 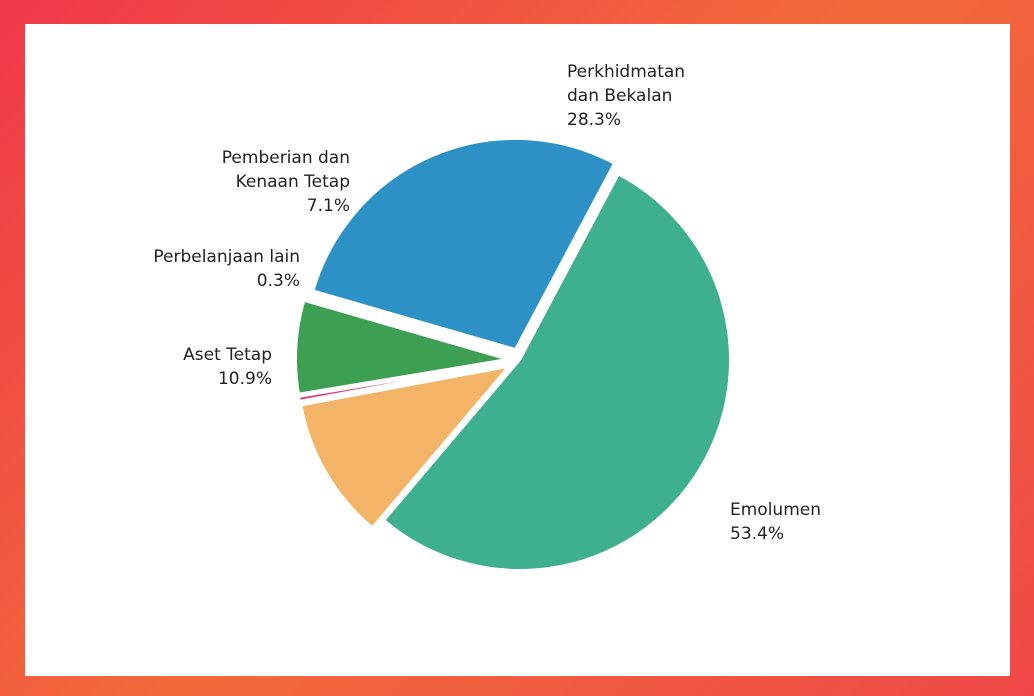 I want to click on slice-value: 28.3%, so click(x=594, y=120).